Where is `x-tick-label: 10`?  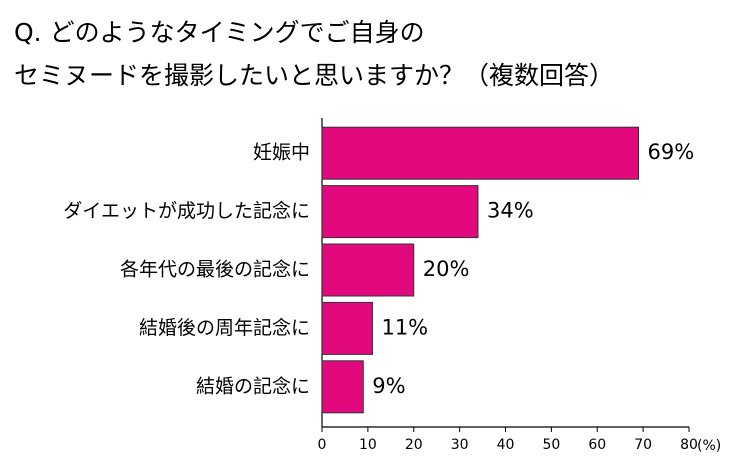 x-tick-label: 10 is located at coordinates (368, 445).